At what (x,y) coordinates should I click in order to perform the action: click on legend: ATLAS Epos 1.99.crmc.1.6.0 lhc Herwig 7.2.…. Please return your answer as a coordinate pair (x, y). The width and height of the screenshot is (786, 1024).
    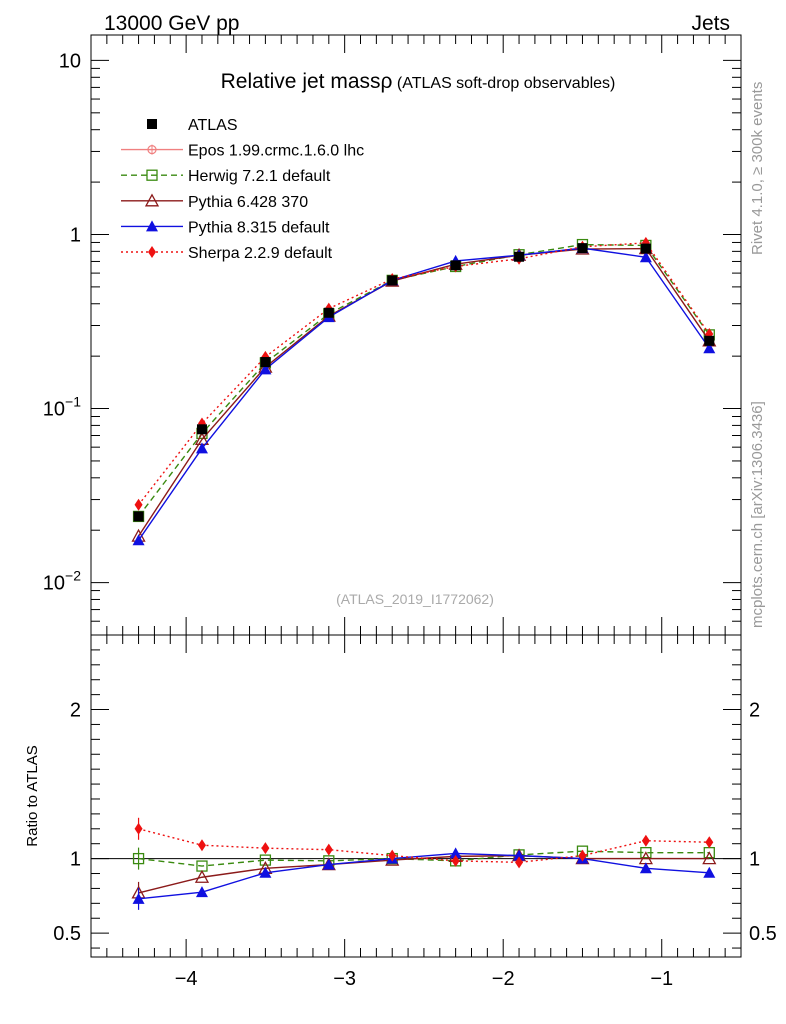
    Looking at the image, I should click on (242, 189).